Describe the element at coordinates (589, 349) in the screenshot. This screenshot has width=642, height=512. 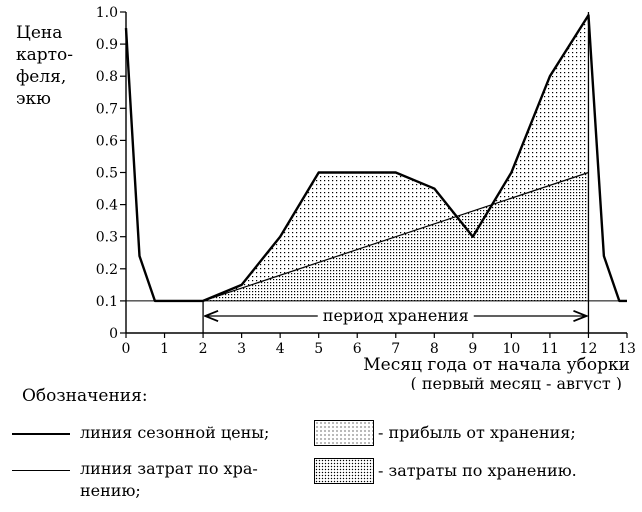
I see `x-tick-label: 12` at that location.